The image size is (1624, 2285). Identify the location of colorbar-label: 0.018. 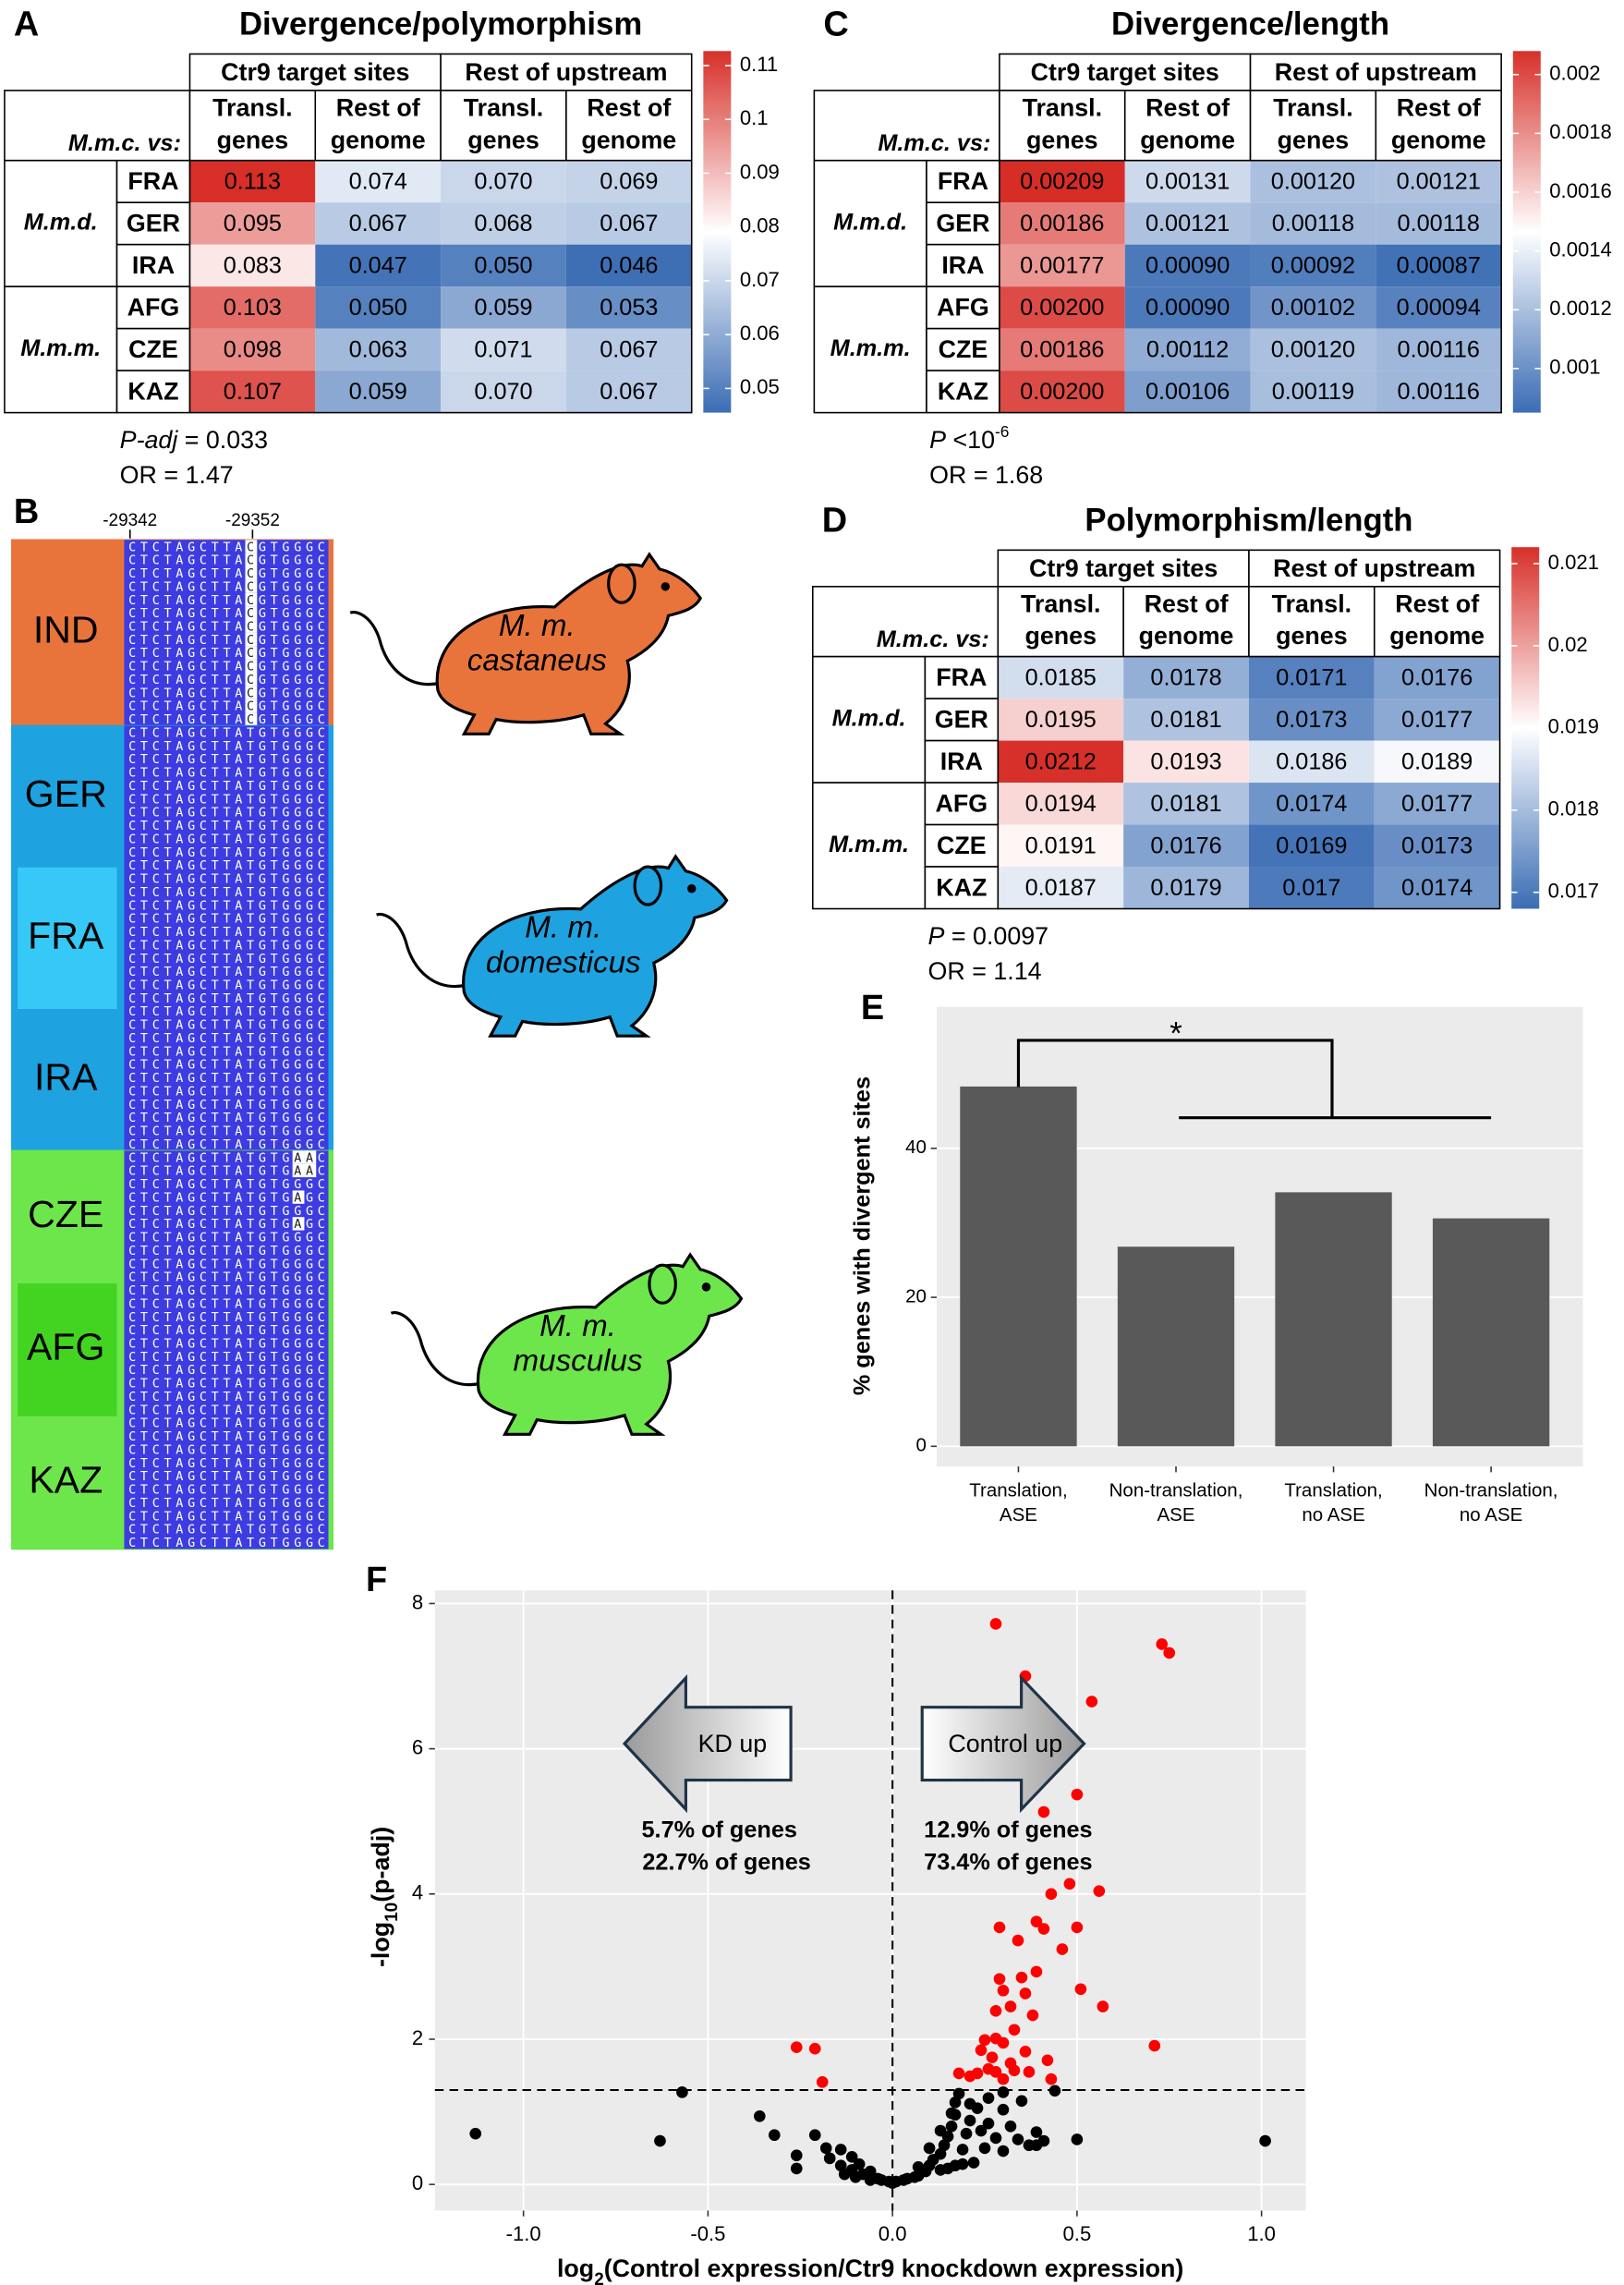
(1573, 808).